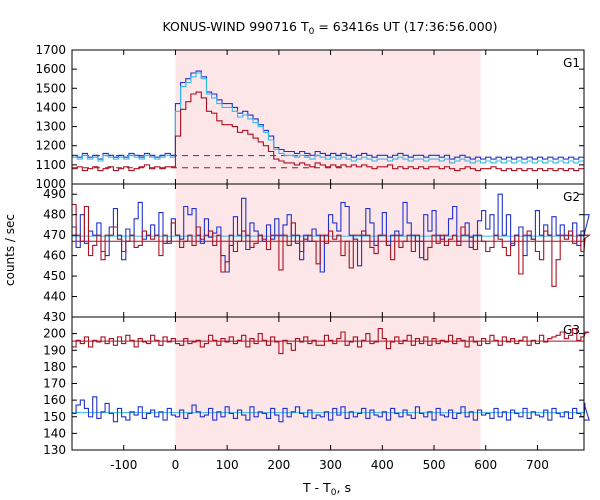  What do you see at coordinates (382, 465) in the screenshot?
I see `x-tick-label: 400` at bounding box center [382, 465].